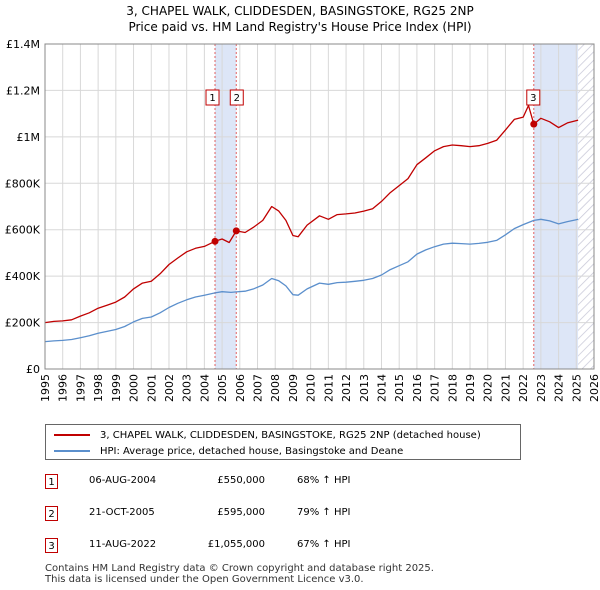 Image resolution: width=600 pixels, height=590 pixels. What do you see at coordinates (586, 206) in the screenshot?
I see `forecast-hatch` at bounding box center [586, 206].